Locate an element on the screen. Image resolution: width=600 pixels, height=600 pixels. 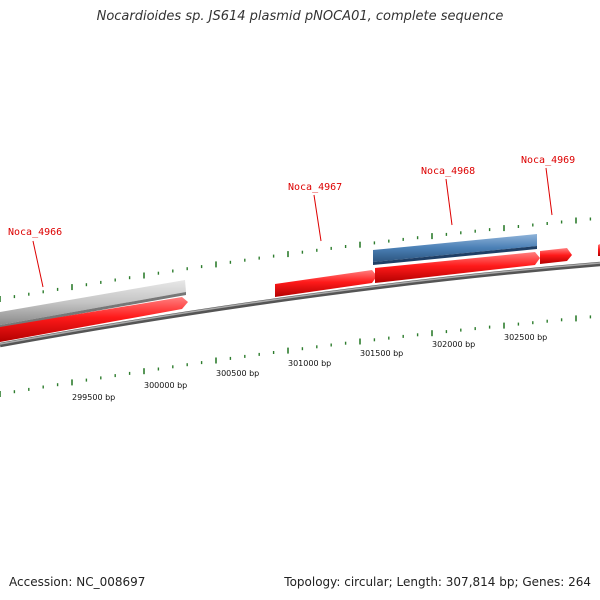
scale-label-302500: 302500 bp is located at coordinates (525, 337).